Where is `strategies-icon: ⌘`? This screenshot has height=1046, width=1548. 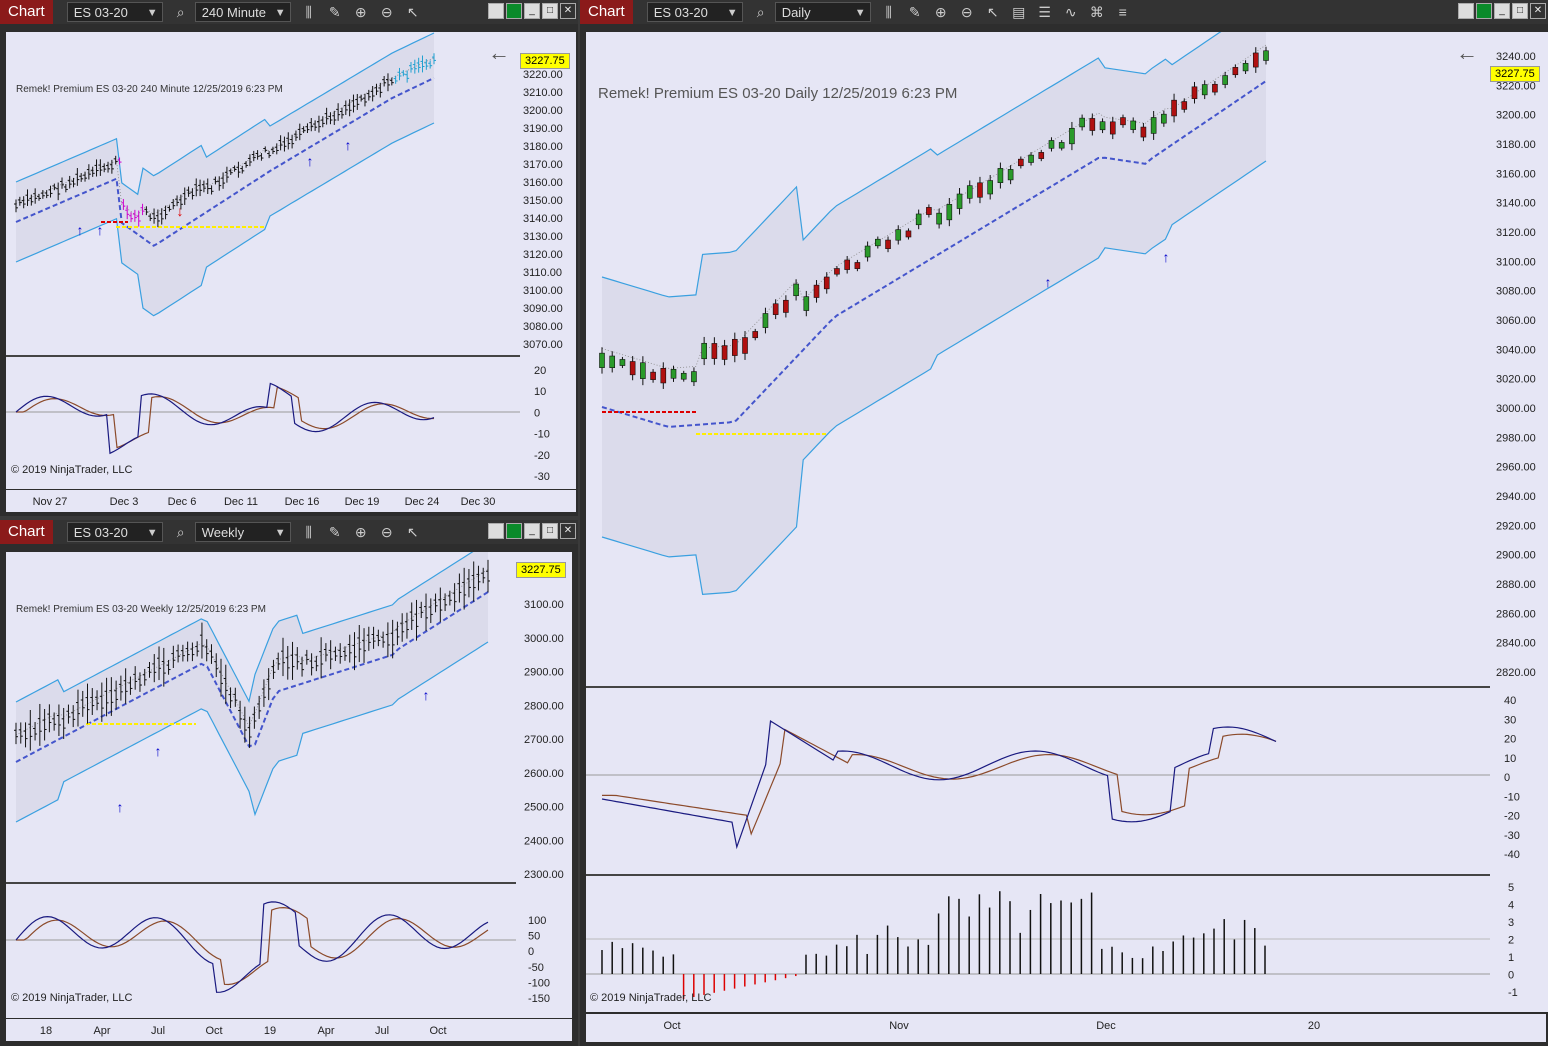 strategies-icon: ⌘ is located at coordinates (1096, 11).